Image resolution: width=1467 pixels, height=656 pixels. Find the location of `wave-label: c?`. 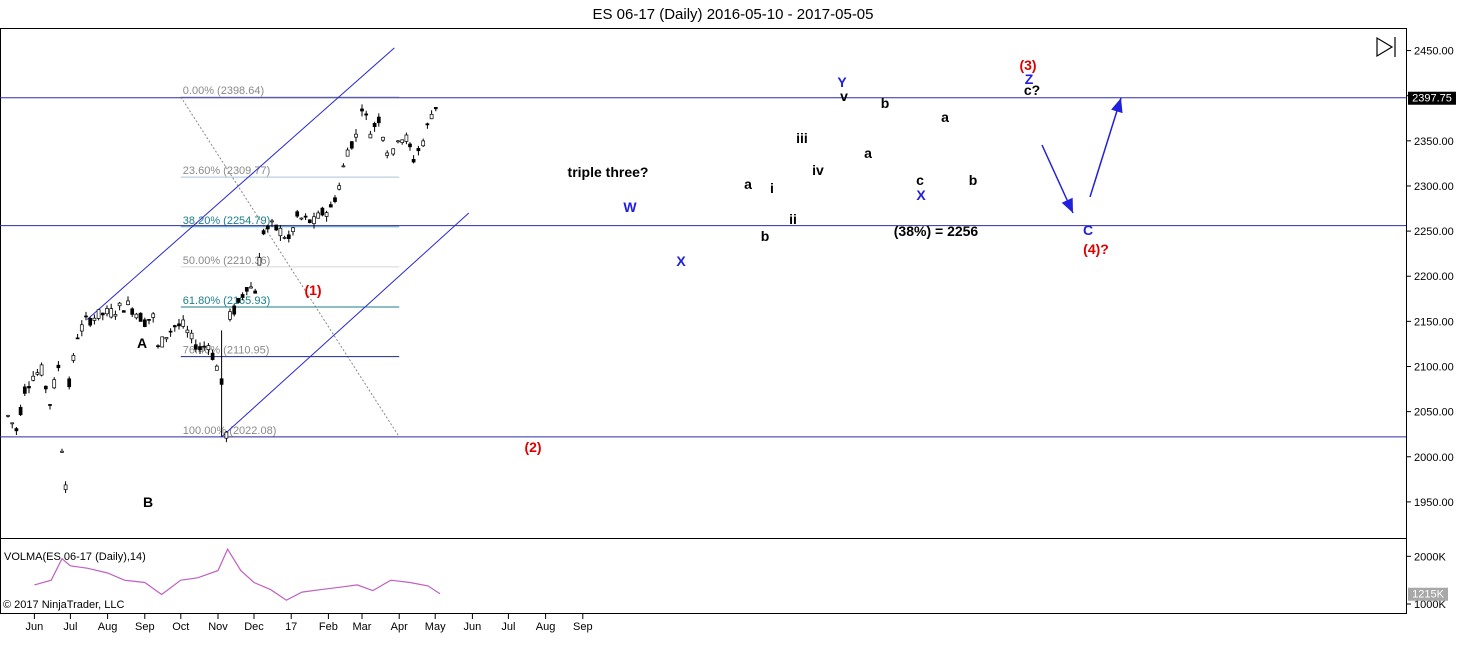

wave-label: c? is located at coordinates (1032, 90).